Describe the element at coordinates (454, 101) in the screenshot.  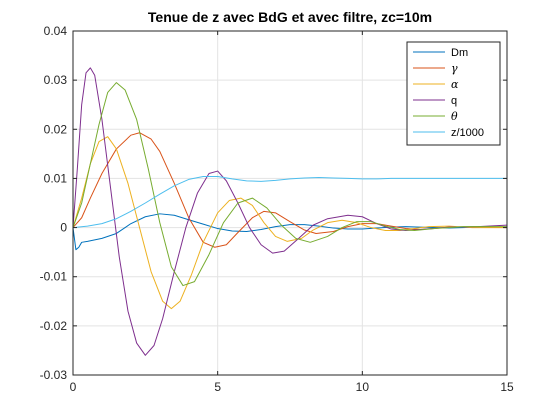
I see `legend-label: q` at that location.